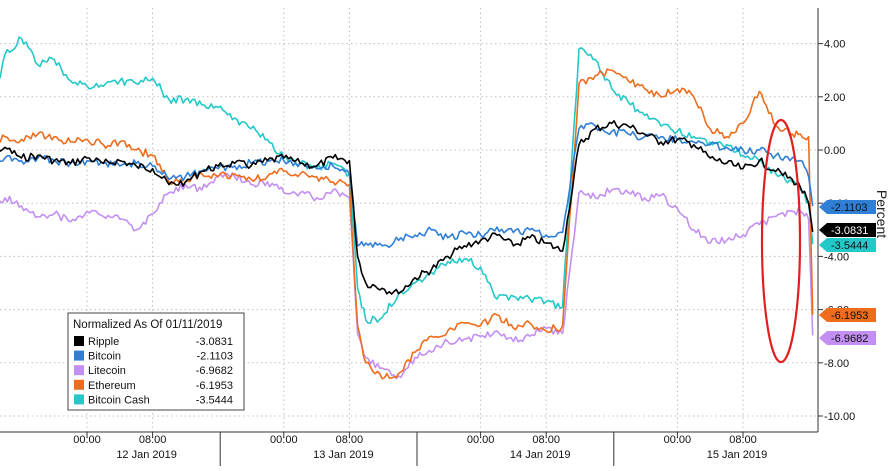  What do you see at coordinates (540, 455) in the screenshot?
I see `day-label: 14 Jan 2019` at bounding box center [540, 455].